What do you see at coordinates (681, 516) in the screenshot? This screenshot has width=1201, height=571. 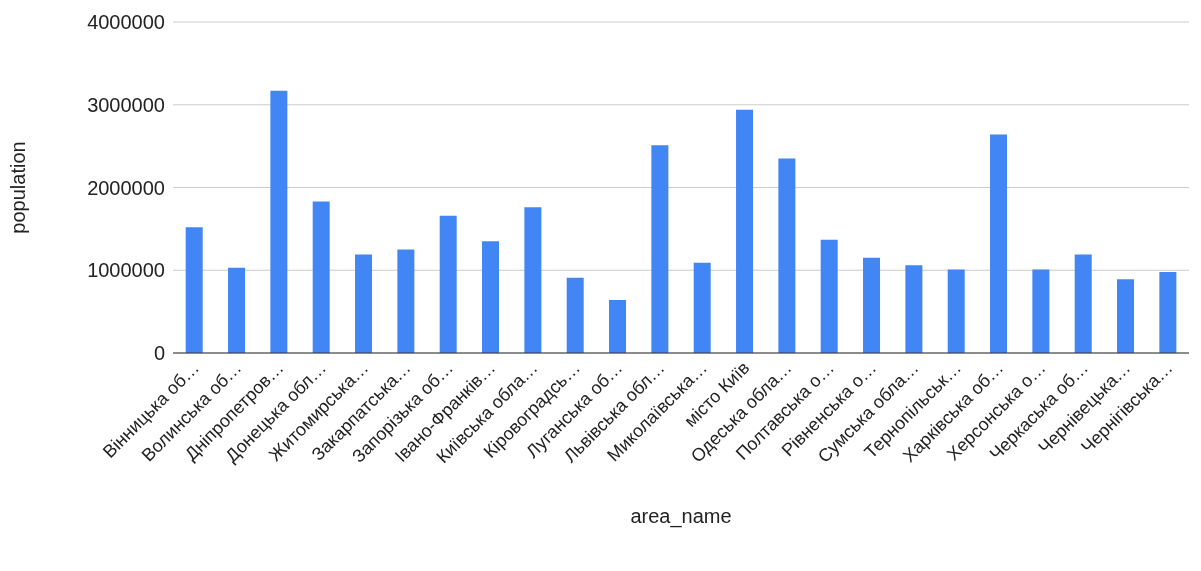 I see `x-axis-title: area_name` at bounding box center [681, 516].